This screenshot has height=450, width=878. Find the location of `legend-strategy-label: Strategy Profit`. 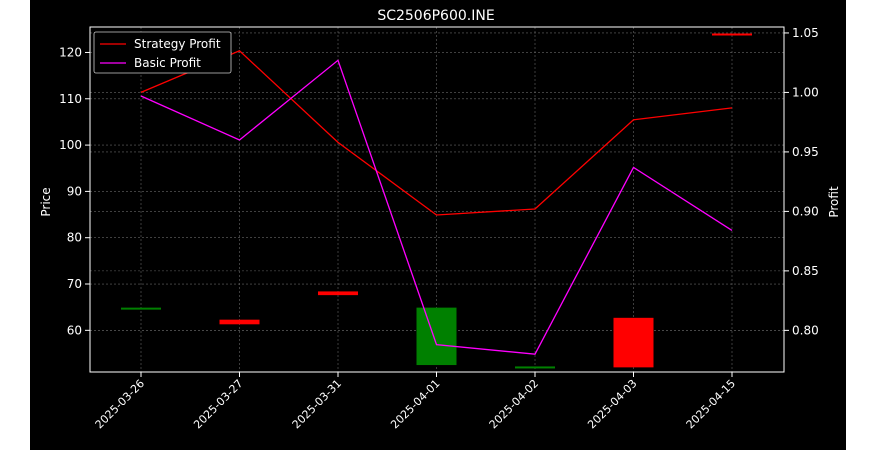

legend-strategy-label: Strategy Profit is located at coordinates (177, 44).